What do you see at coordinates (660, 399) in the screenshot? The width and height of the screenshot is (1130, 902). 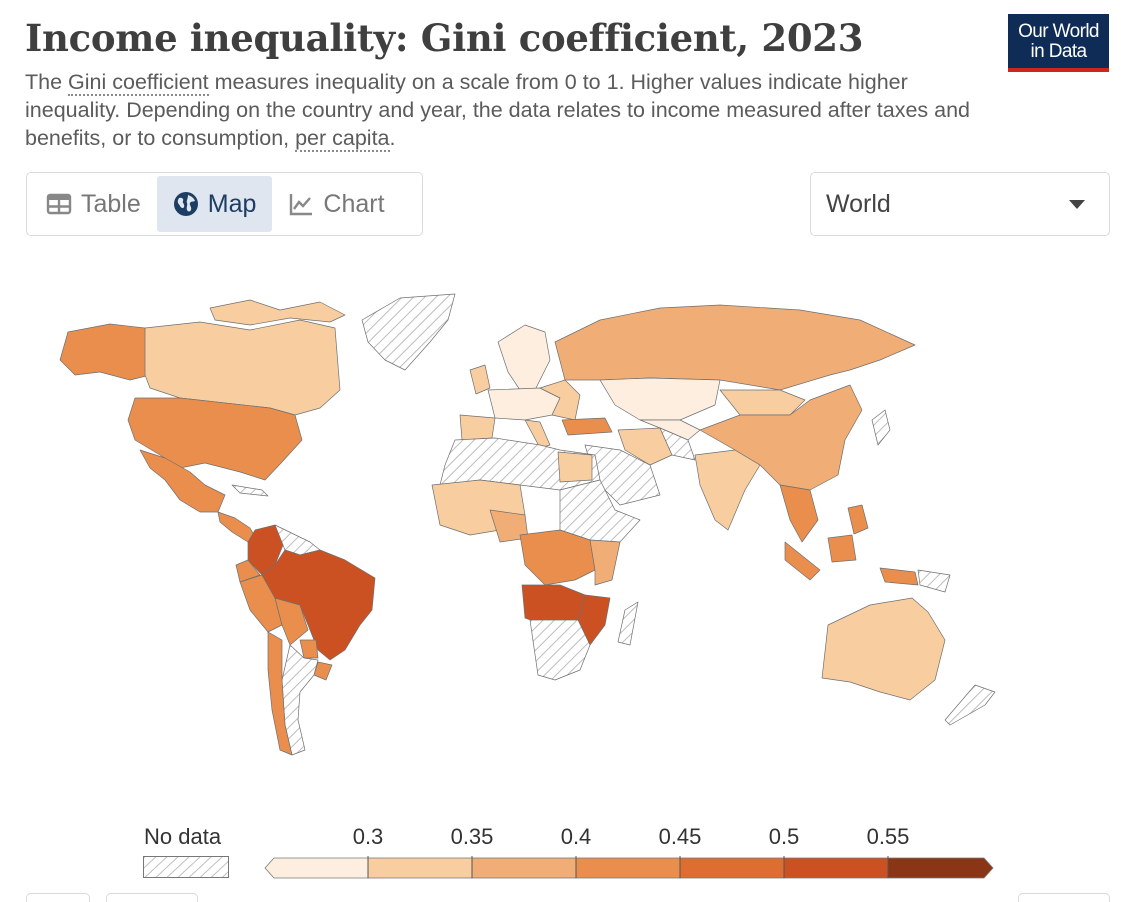 I see `country-kazakhstan` at bounding box center [660, 399].